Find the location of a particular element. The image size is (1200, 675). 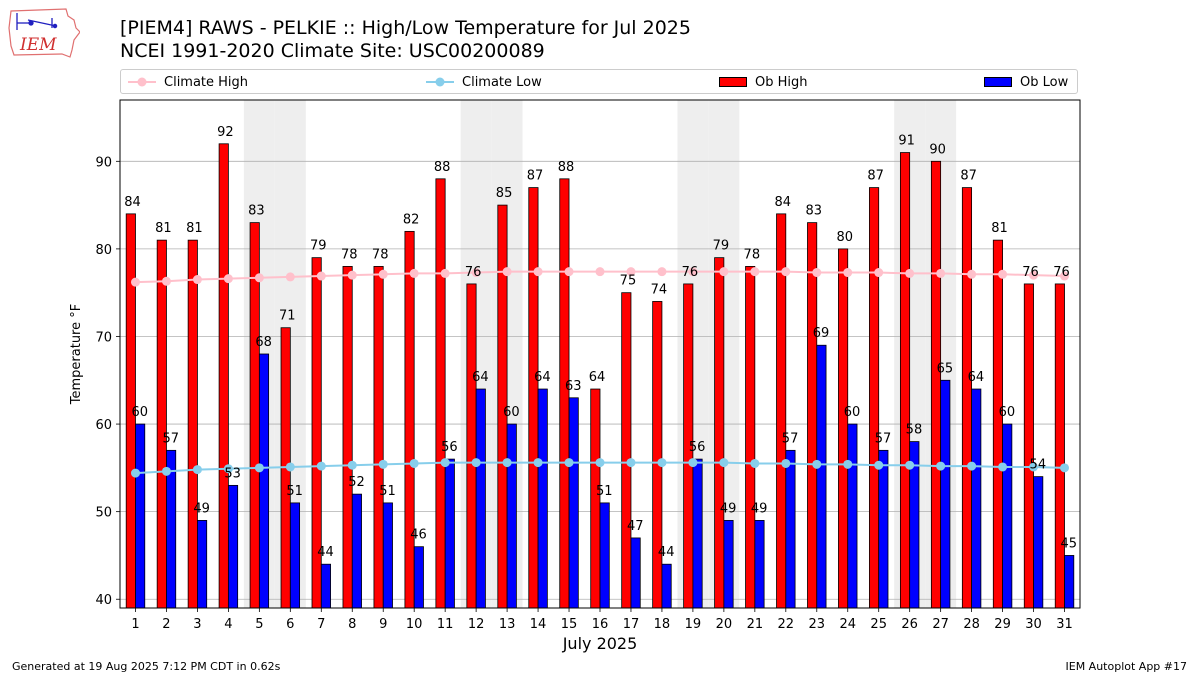

ob-high-label-day-23: 83 is located at coordinates (813, 211).